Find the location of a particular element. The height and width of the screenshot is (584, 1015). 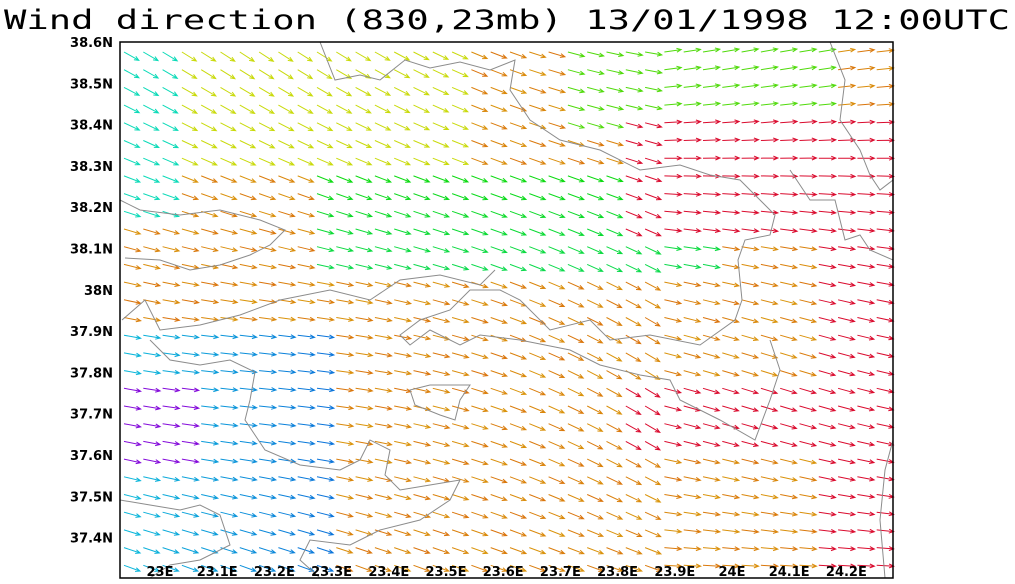

y-tick-label: 37.8N is located at coordinates (91, 373).